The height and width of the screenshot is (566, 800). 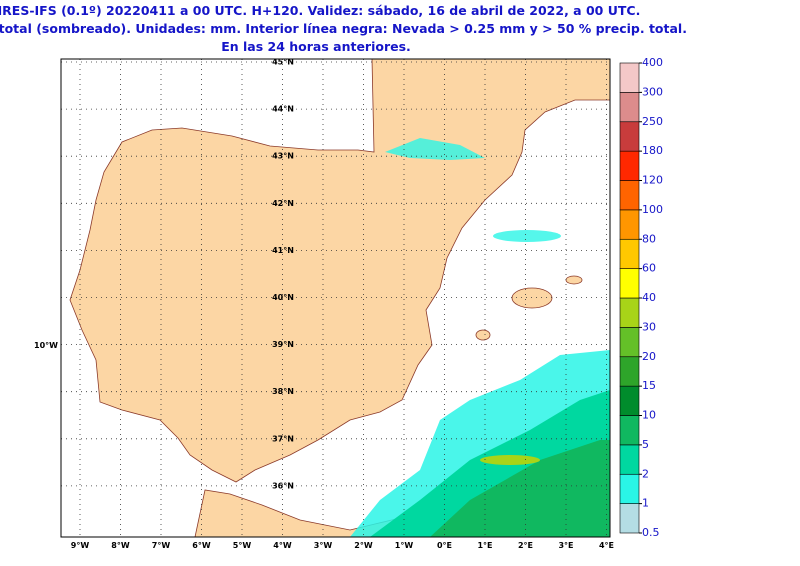 What do you see at coordinates (520, 488) in the screenshot?
I see `precip-south-heavy` at bounding box center [520, 488].